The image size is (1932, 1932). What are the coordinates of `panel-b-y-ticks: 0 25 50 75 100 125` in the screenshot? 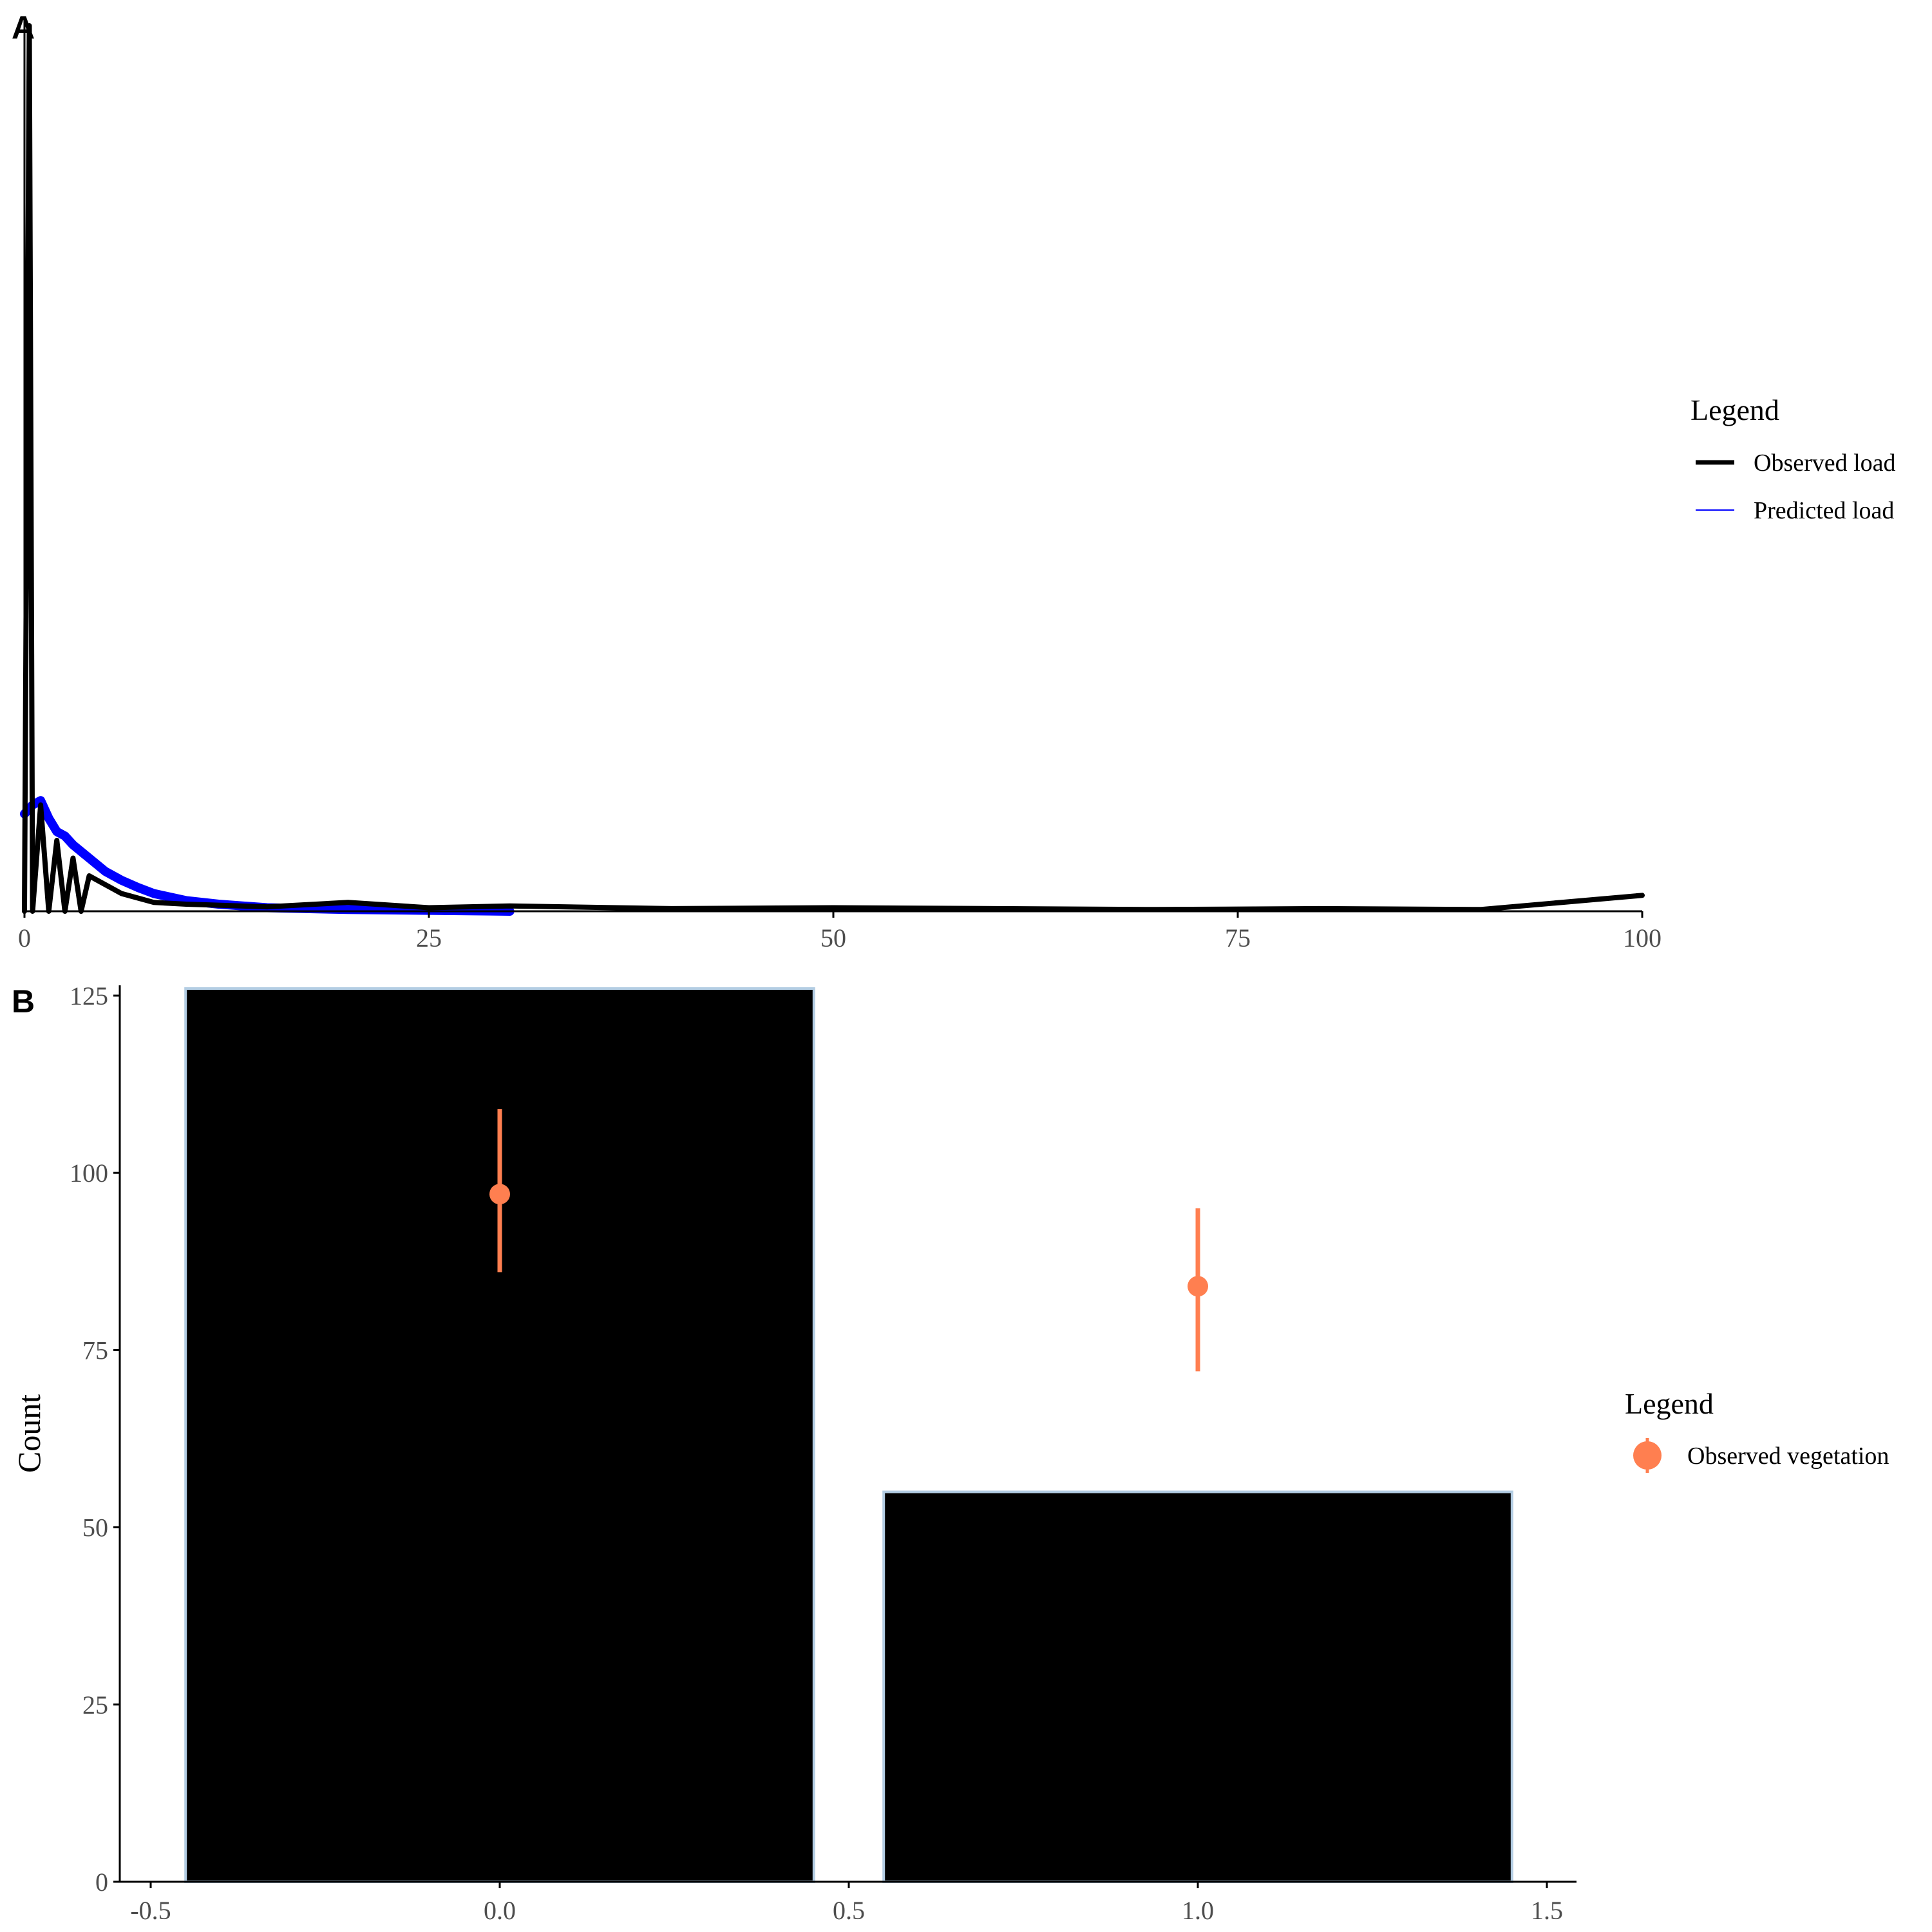 It's located at (95, 1439).